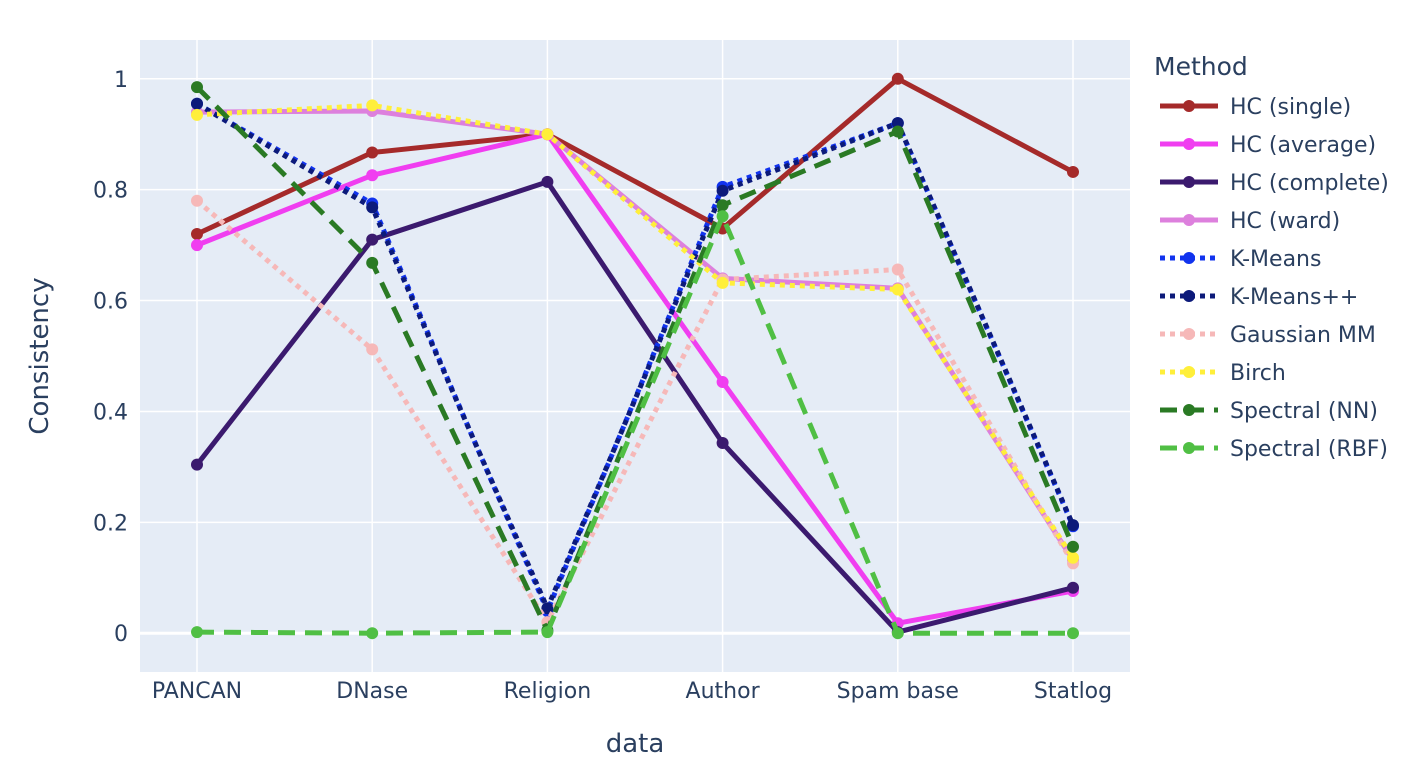 The image size is (1428, 766). What do you see at coordinates (121, 634) in the screenshot?
I see `y-tick-label: 0` at bounding box center [121, 634].